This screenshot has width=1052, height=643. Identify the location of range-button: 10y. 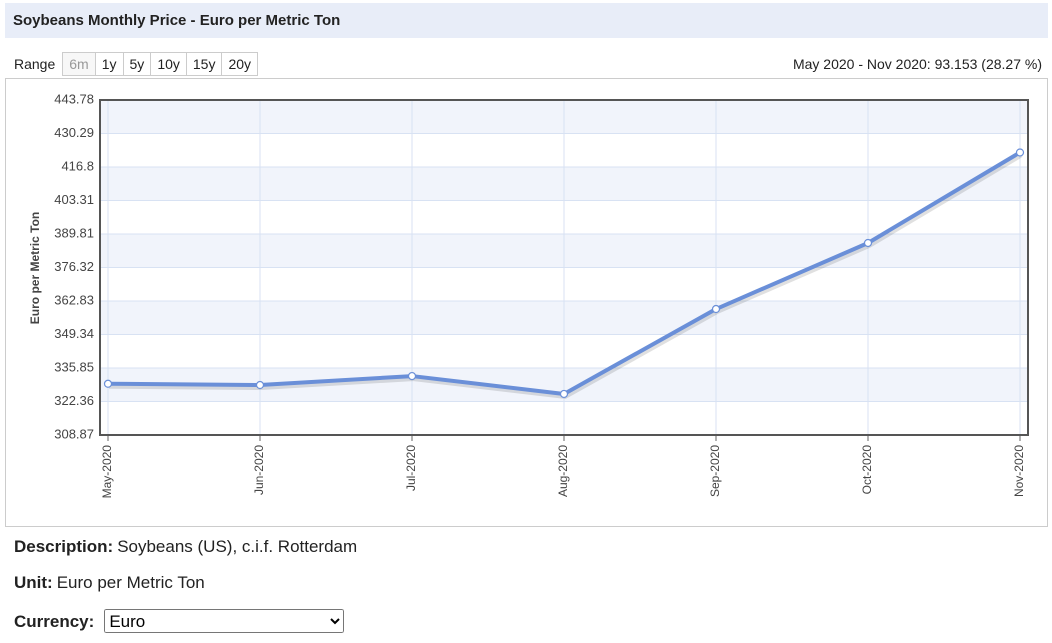
(168, 64).